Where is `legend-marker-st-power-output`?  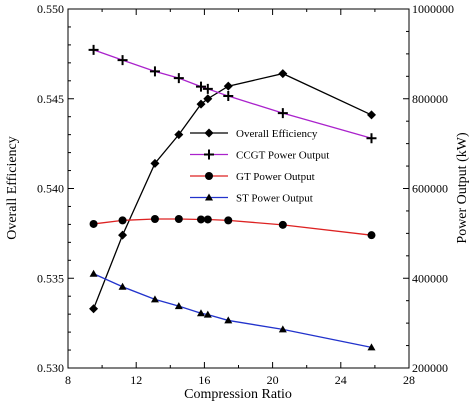
legend-marker-st-power-output is located at coordinates (209, 197).